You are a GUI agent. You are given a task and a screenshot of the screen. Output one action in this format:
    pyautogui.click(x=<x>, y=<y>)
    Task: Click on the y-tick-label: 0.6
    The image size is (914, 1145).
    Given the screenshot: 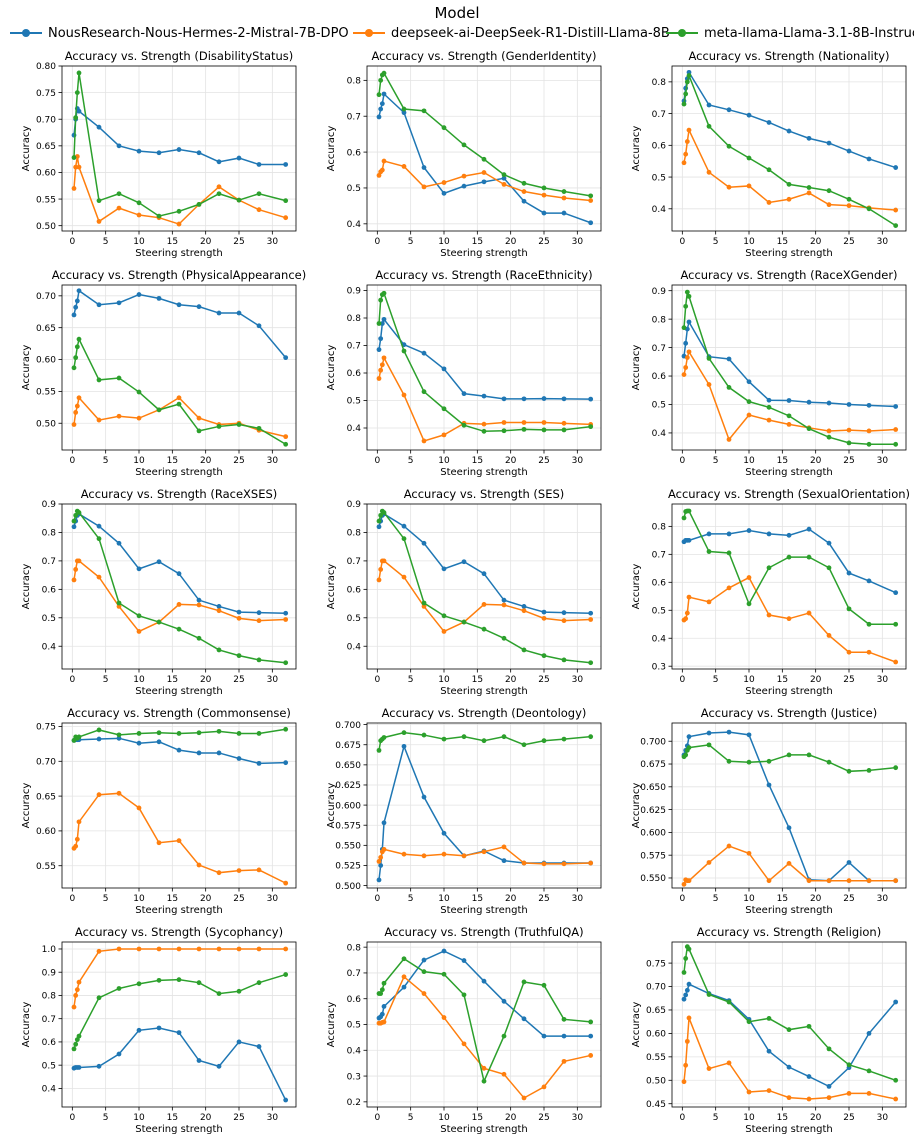 What is the action you would take?
    pyautogui.click(x=354, y=374)
    